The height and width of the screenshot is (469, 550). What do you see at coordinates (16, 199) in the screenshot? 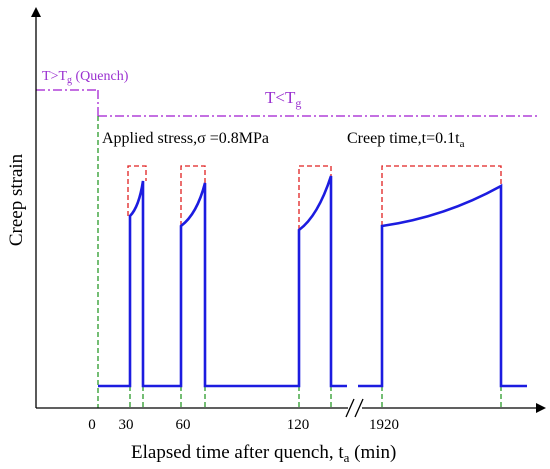
I see `y-axis-label: Creep strain` at bounding box center [16, 199].